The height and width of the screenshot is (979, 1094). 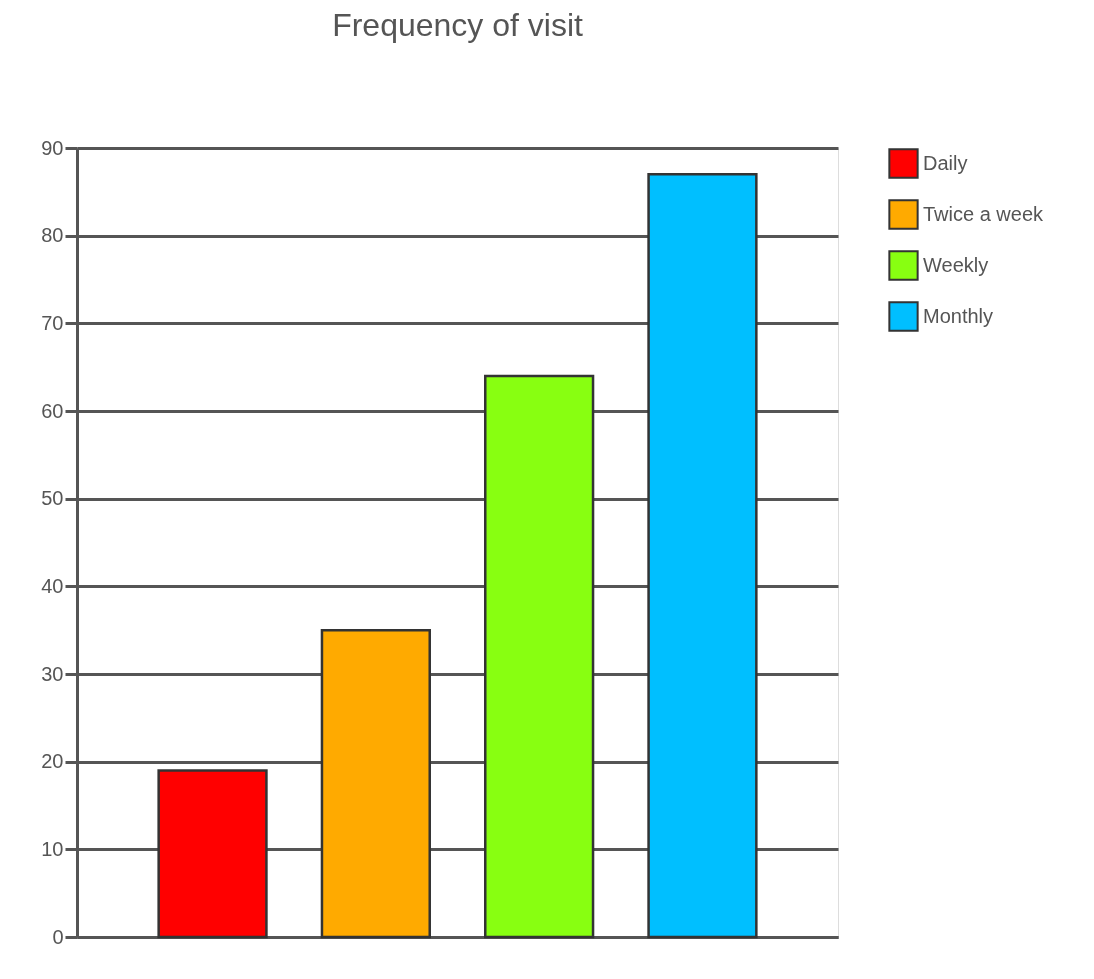 I want to click on y-tick-label: 70, so click(x=52, y=322).